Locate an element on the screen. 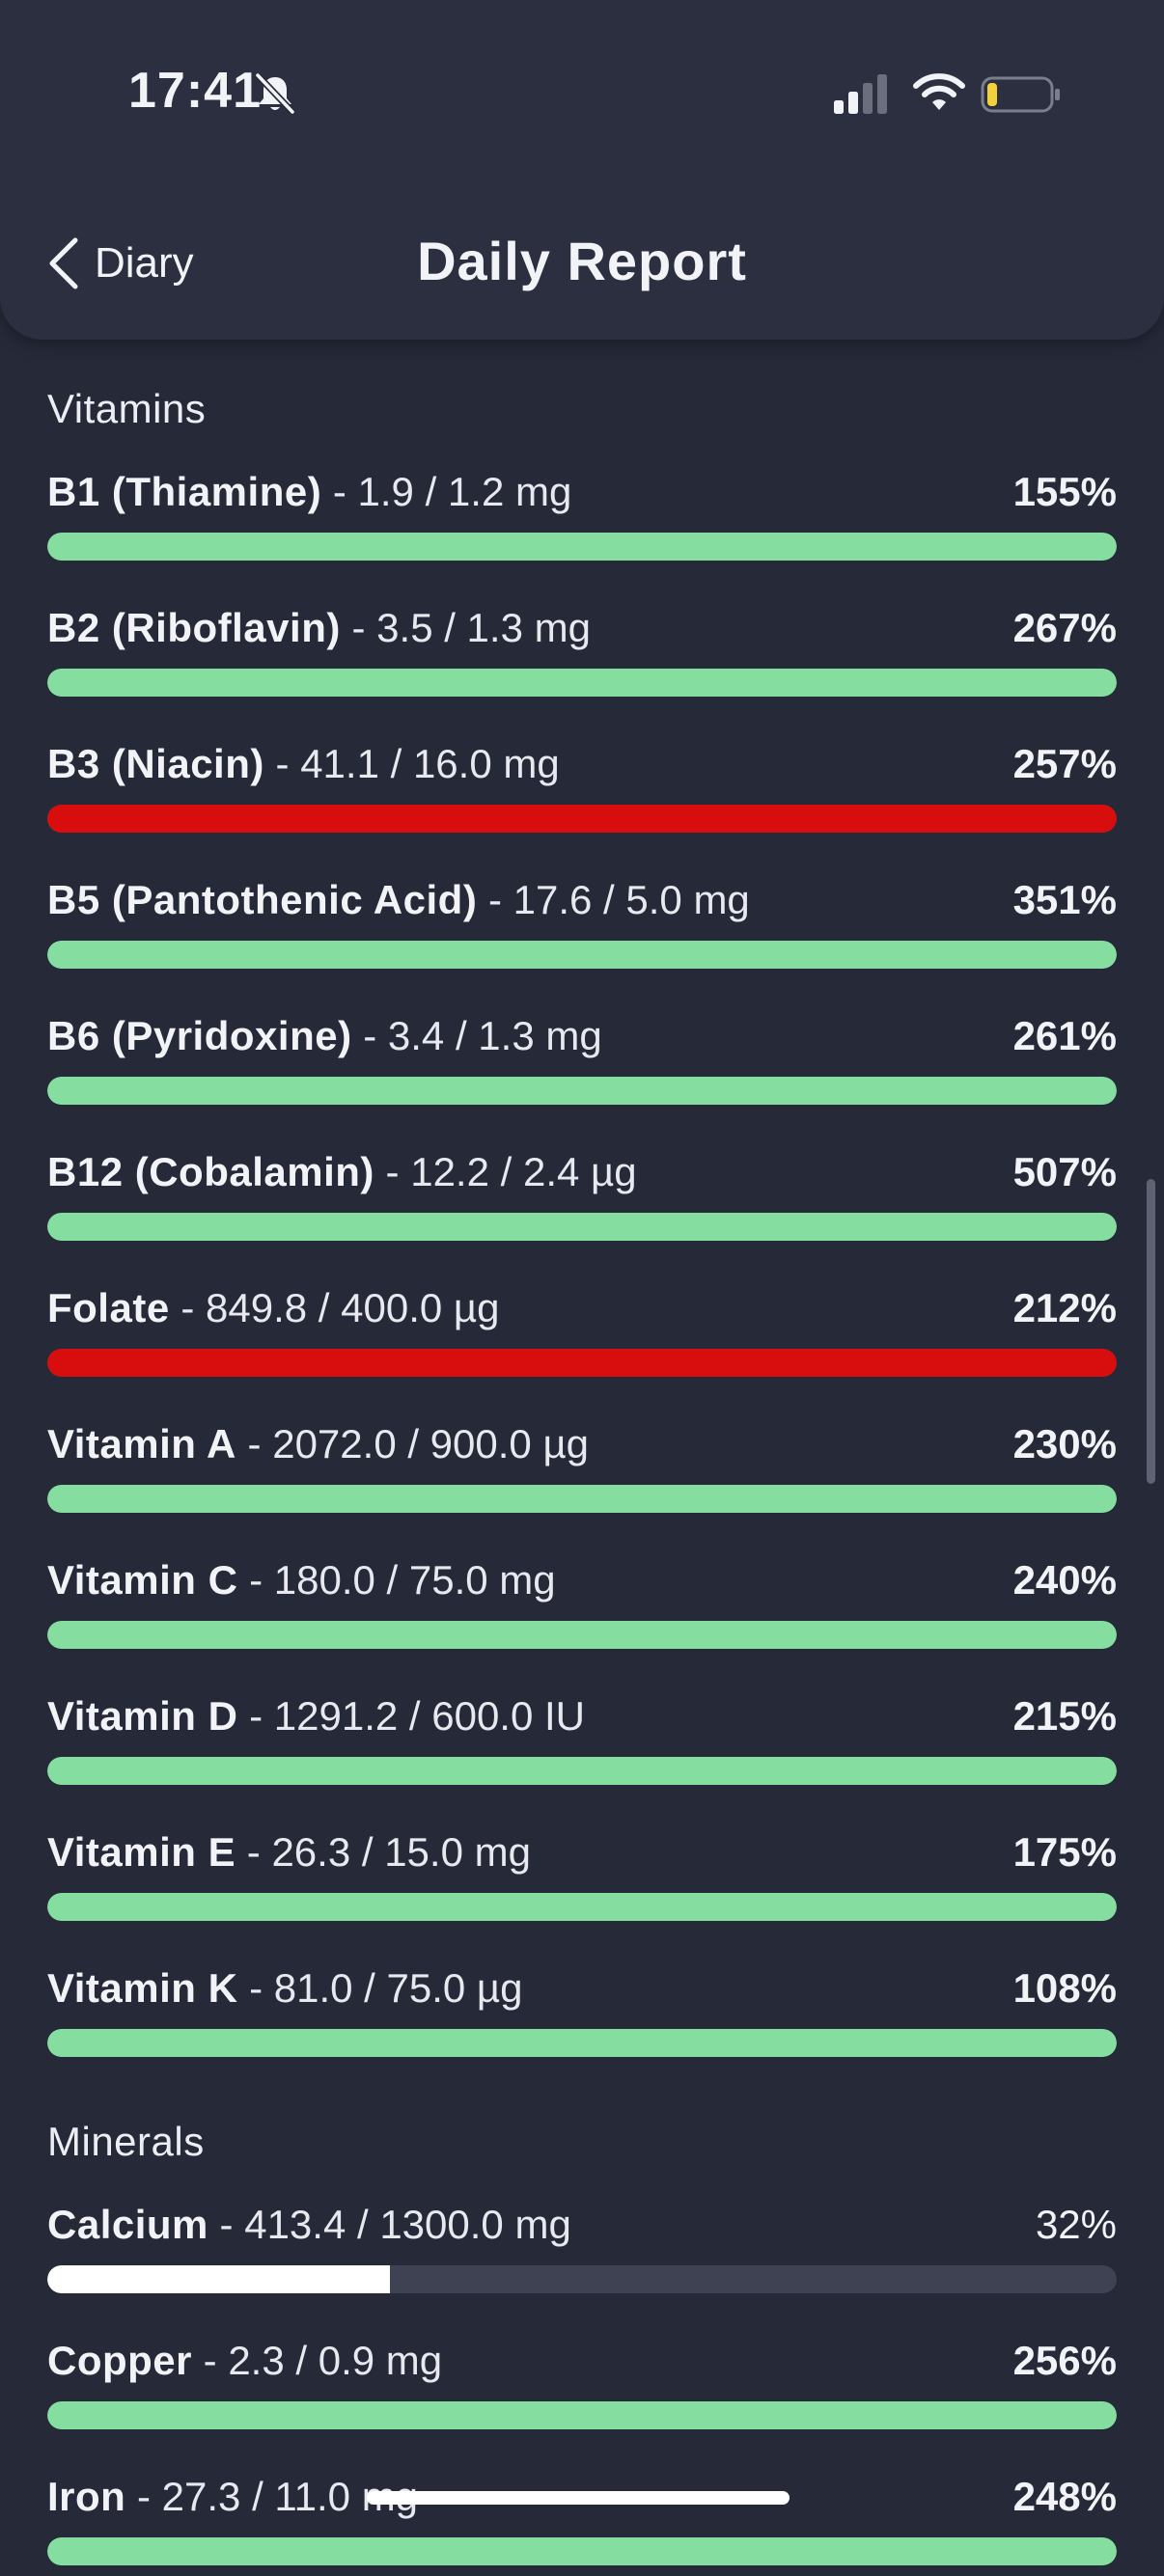 The width and height of the screenshot is (1164, 2576). nutrient-name: Copper is located at coordinates (120, 2360).